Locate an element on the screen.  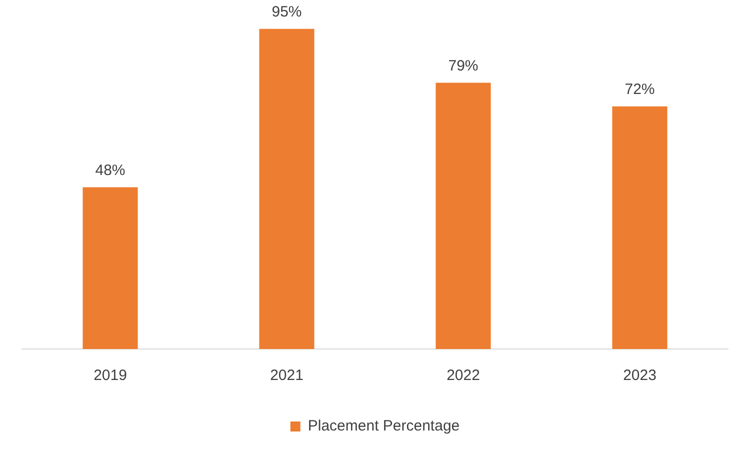
x-tick-label: 2023 is located at coordinates (639, 375).